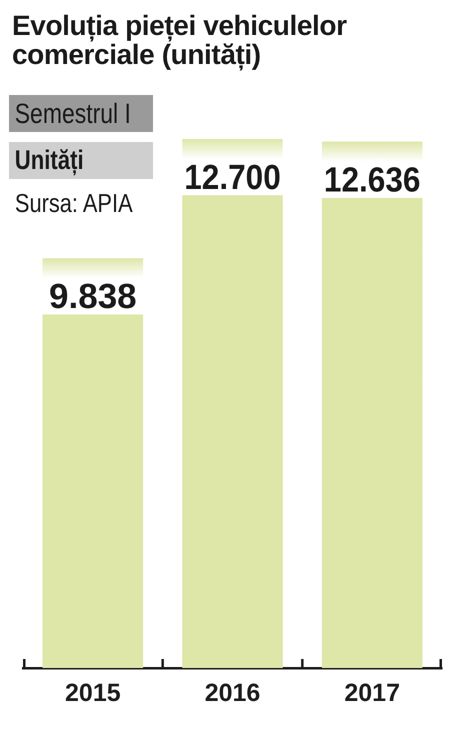  What do you see at coordinates (93, 296) in the screenshot?
I see `data-label: 9.838` at bounding box center [93, 296].